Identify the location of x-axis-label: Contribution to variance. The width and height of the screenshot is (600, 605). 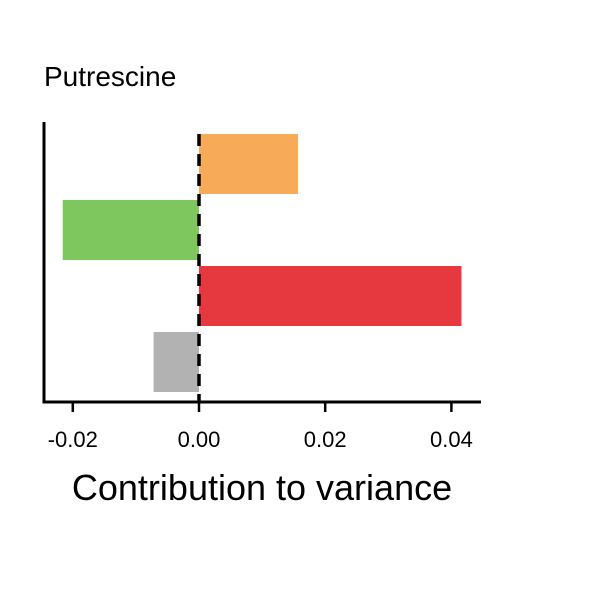
(262, 487).